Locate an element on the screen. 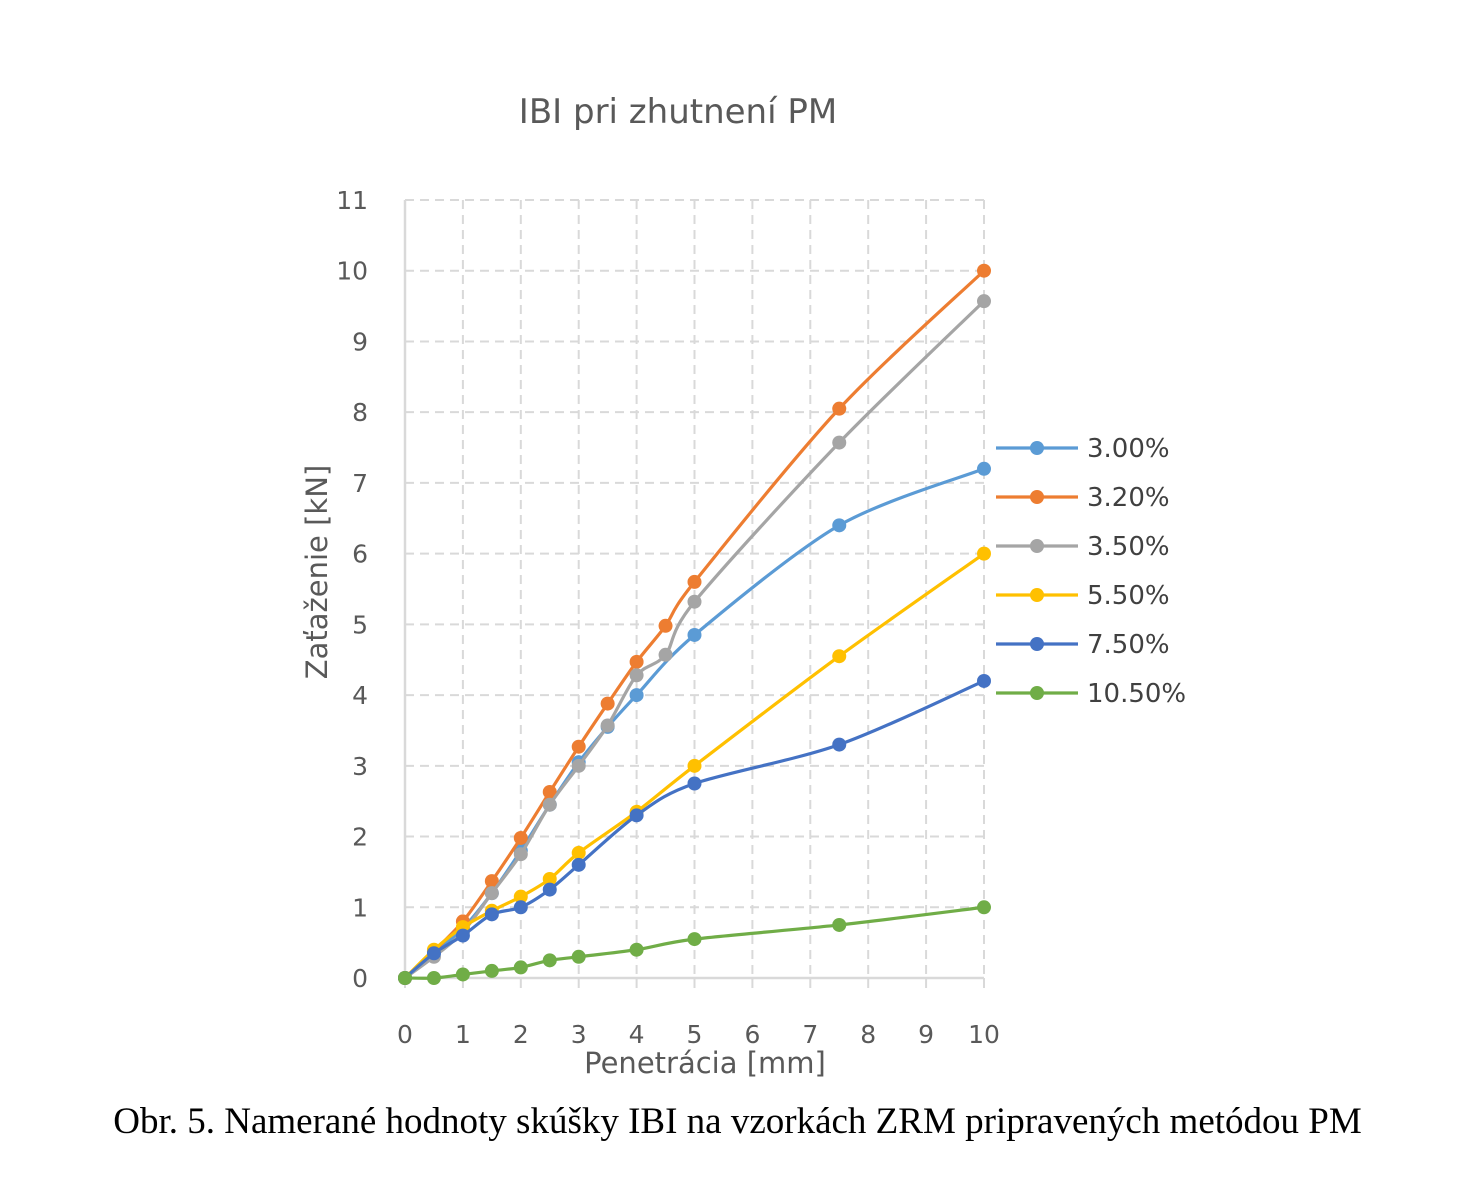 The height and width of the screenshot is (1187, 1475). series-10.50% is located at coordinates (694, 942).